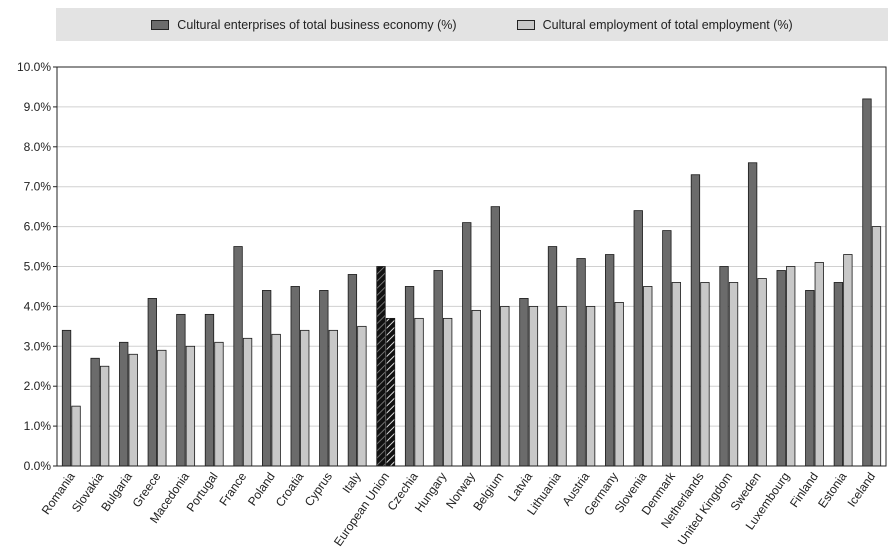  Describe the element at coordinates (104, 416) in the screenshot. I see `bar-employment-slovakia` at that location.